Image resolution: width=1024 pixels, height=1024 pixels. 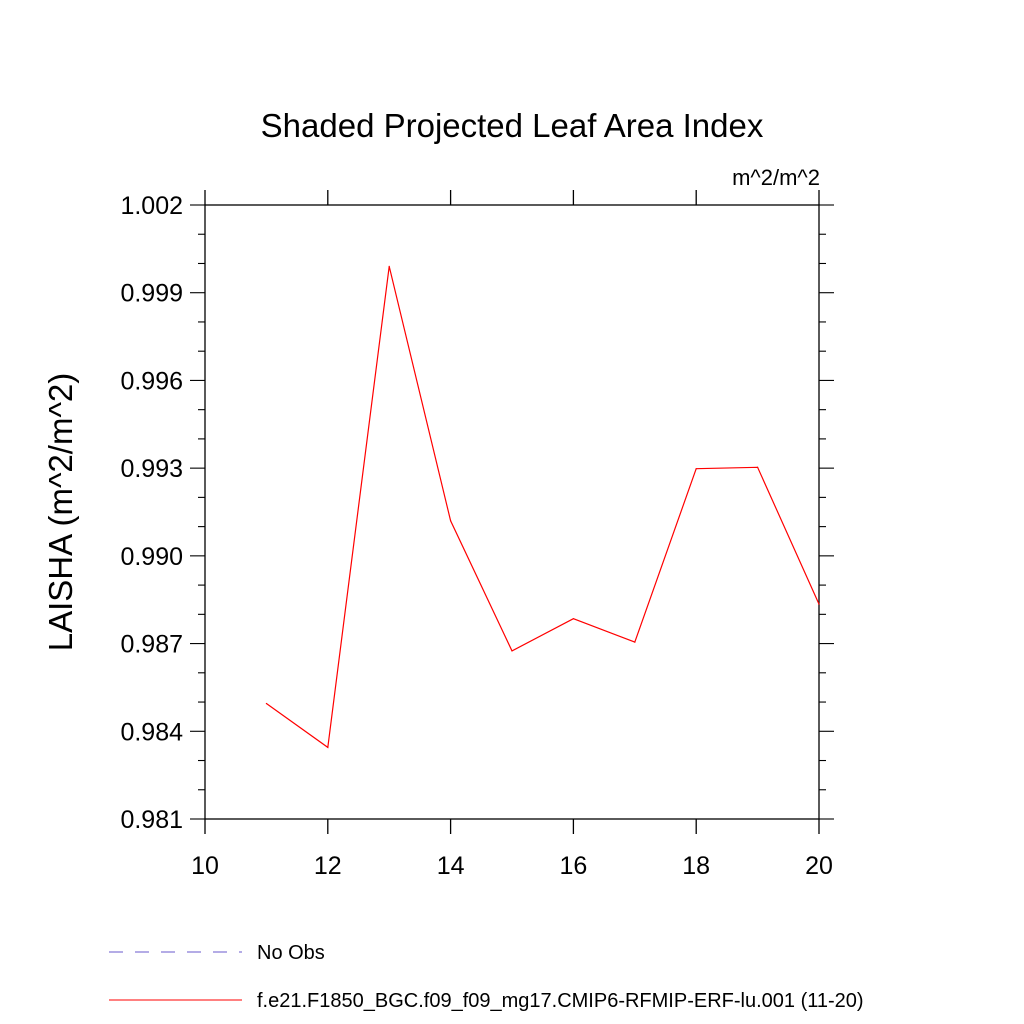 What do you see at coordinates (451, 866) in the screenshot?
I see `x-tick-label: 14` at bounding box center [451, 866].